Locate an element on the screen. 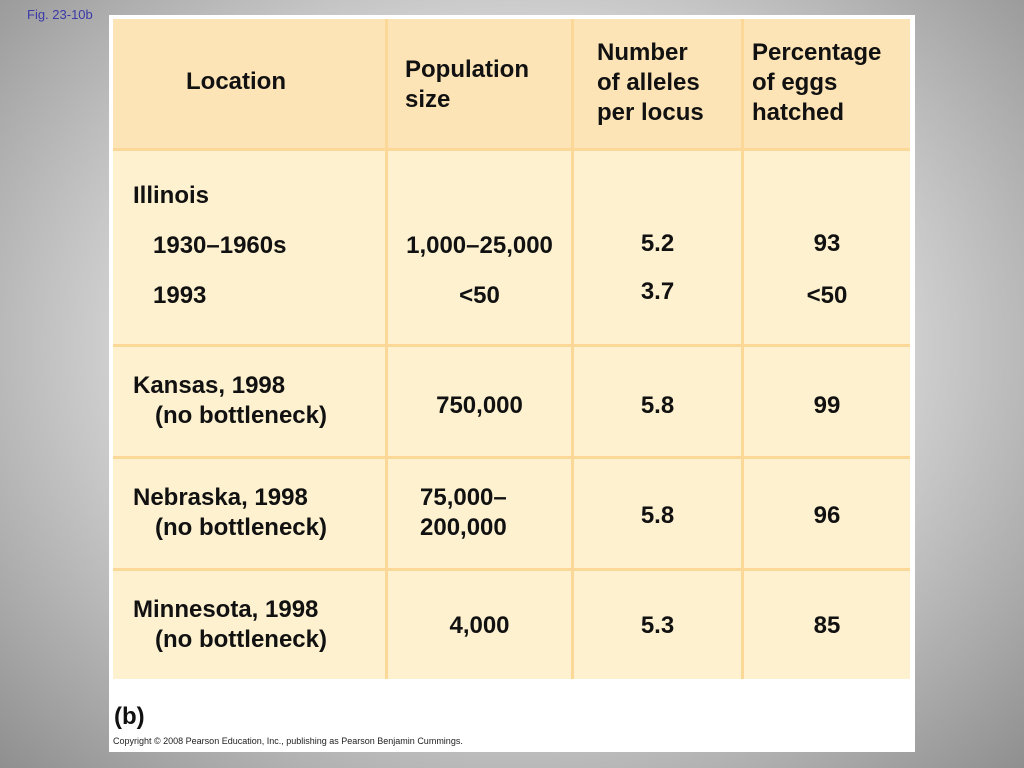  nebraska-location: Nebraska, 1998 (no bottleneck) is located at coordinates (230, 513).